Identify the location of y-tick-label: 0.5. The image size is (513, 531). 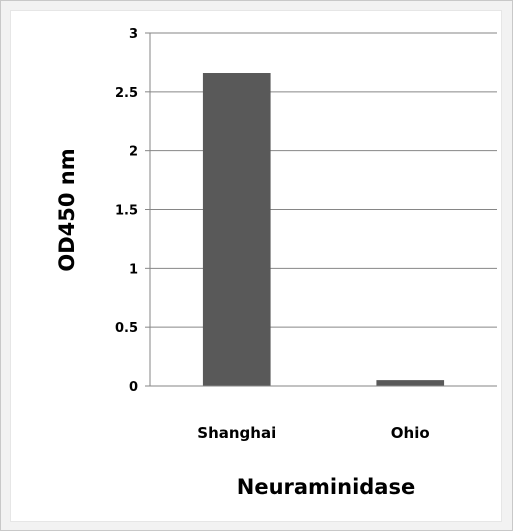
(126, 328).